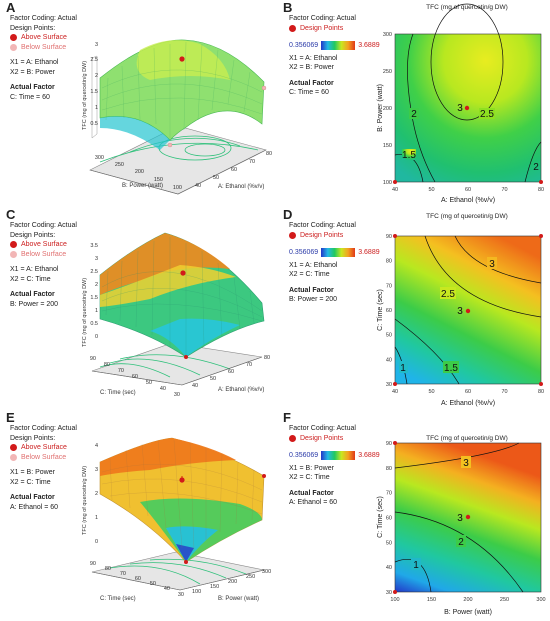 The image size is (550, 621). I want to click on x1-label: X1 = B: Power, so click(32, 472).